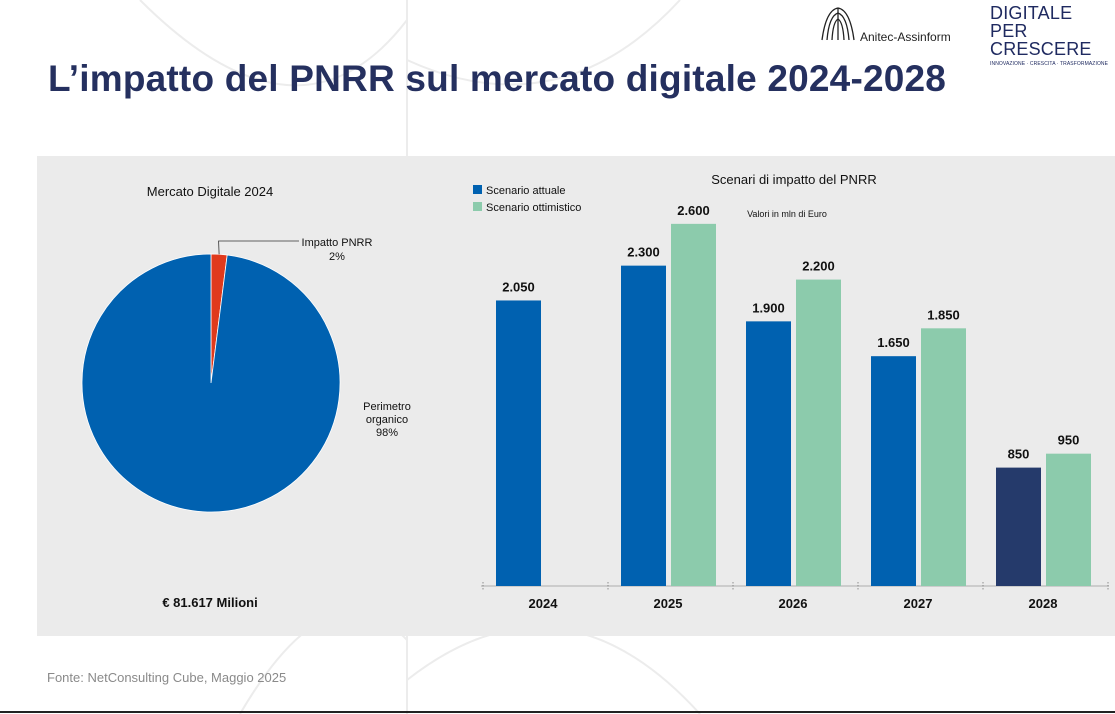 This screenshot has height=714, width=1115. What do you see at coordinates (387, 407) in the screenshot?
I see `pie-label-organico-line-0: Perimetro` at bounding box center [387, 407].